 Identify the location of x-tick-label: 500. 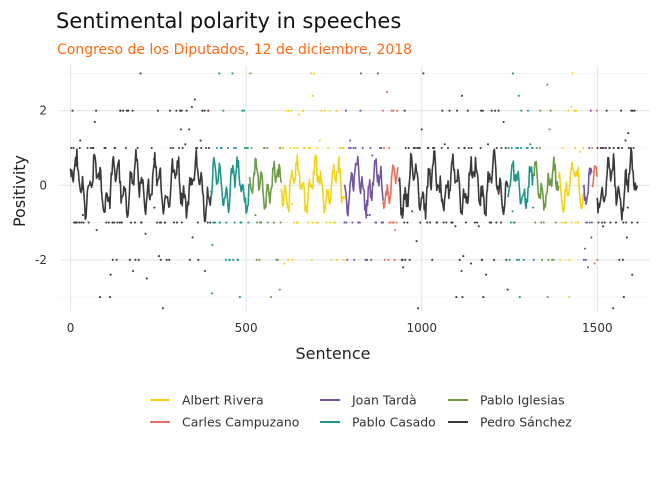
(246, 328).